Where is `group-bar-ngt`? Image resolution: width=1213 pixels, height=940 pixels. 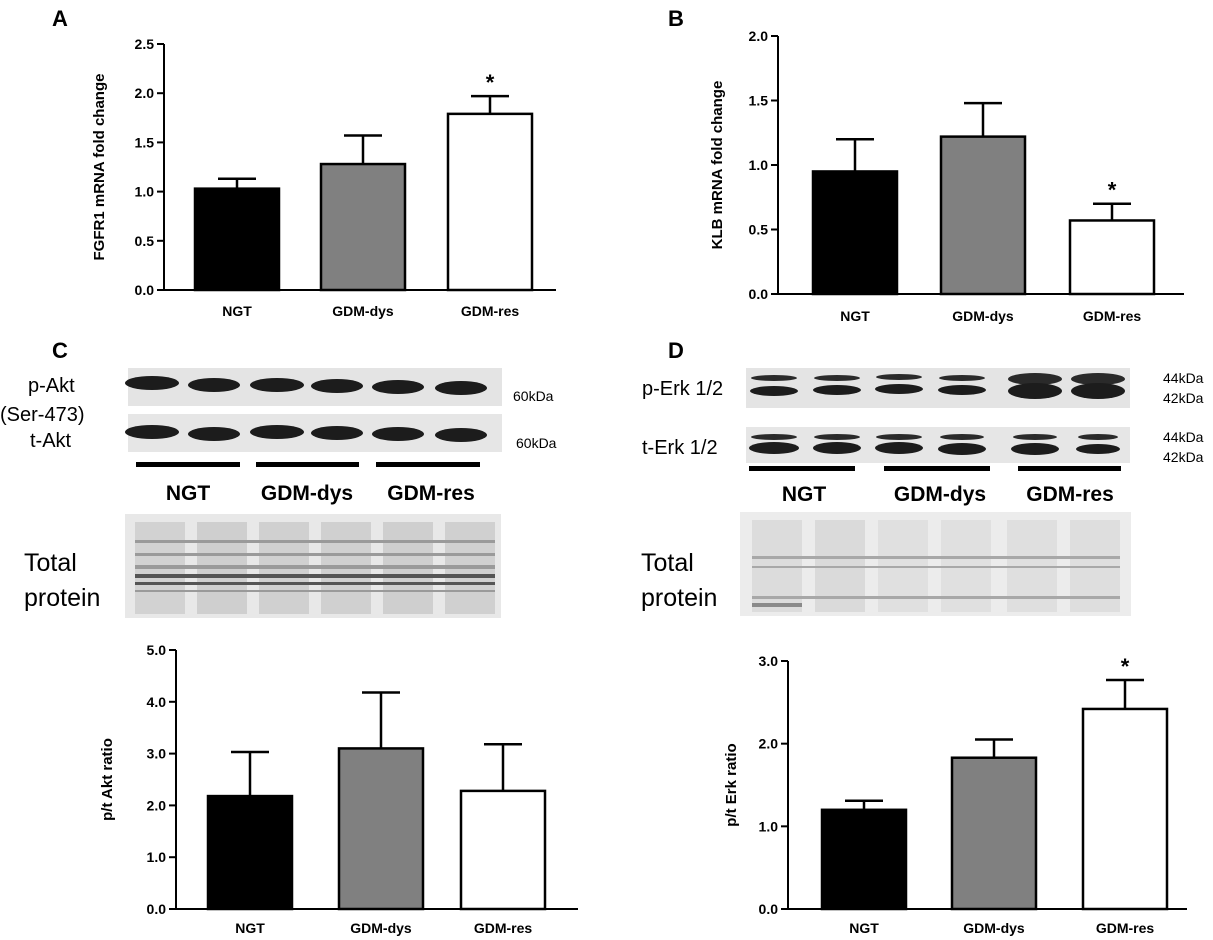
group-bar-ngt is located at coordinates (188, 464).